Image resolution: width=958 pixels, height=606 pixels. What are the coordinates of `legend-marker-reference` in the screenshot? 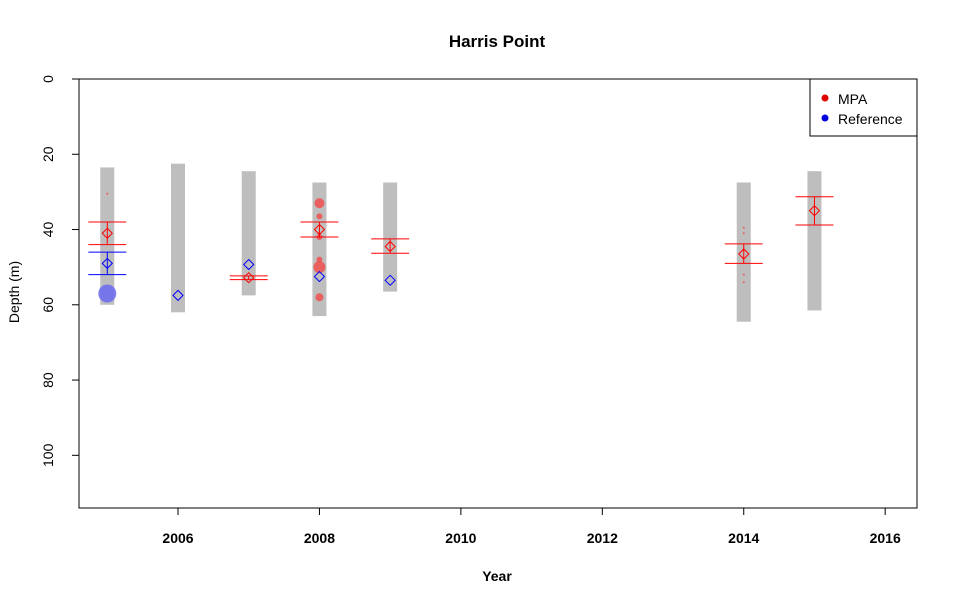 It's located at (825, 118).